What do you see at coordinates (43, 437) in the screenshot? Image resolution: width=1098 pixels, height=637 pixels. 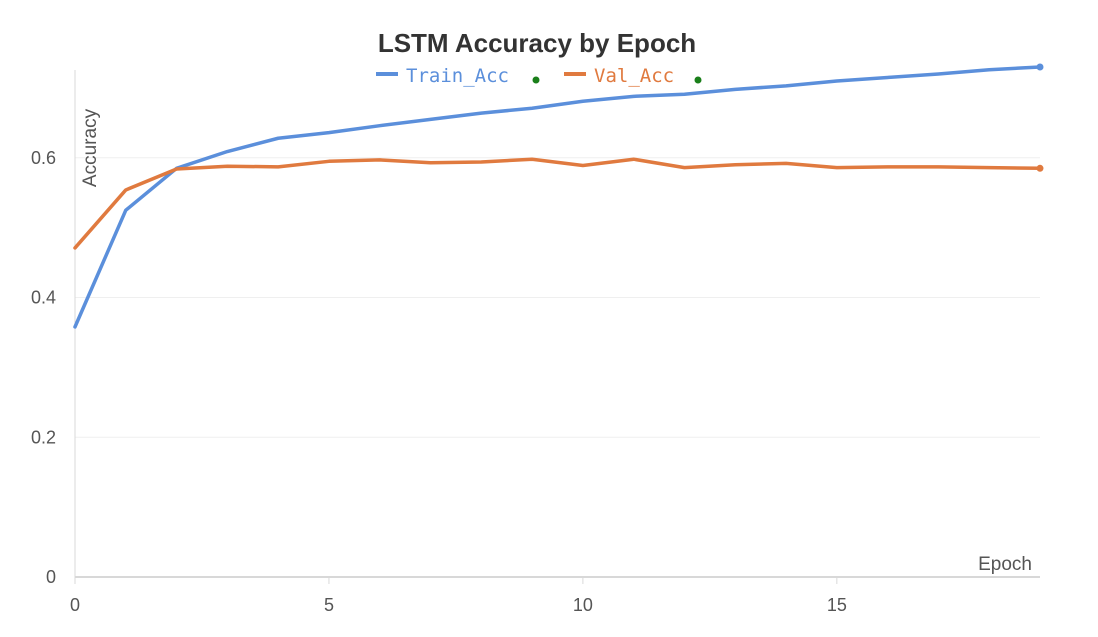 I see `y-tick-label: 0.2` at bounding box center [43, 437].